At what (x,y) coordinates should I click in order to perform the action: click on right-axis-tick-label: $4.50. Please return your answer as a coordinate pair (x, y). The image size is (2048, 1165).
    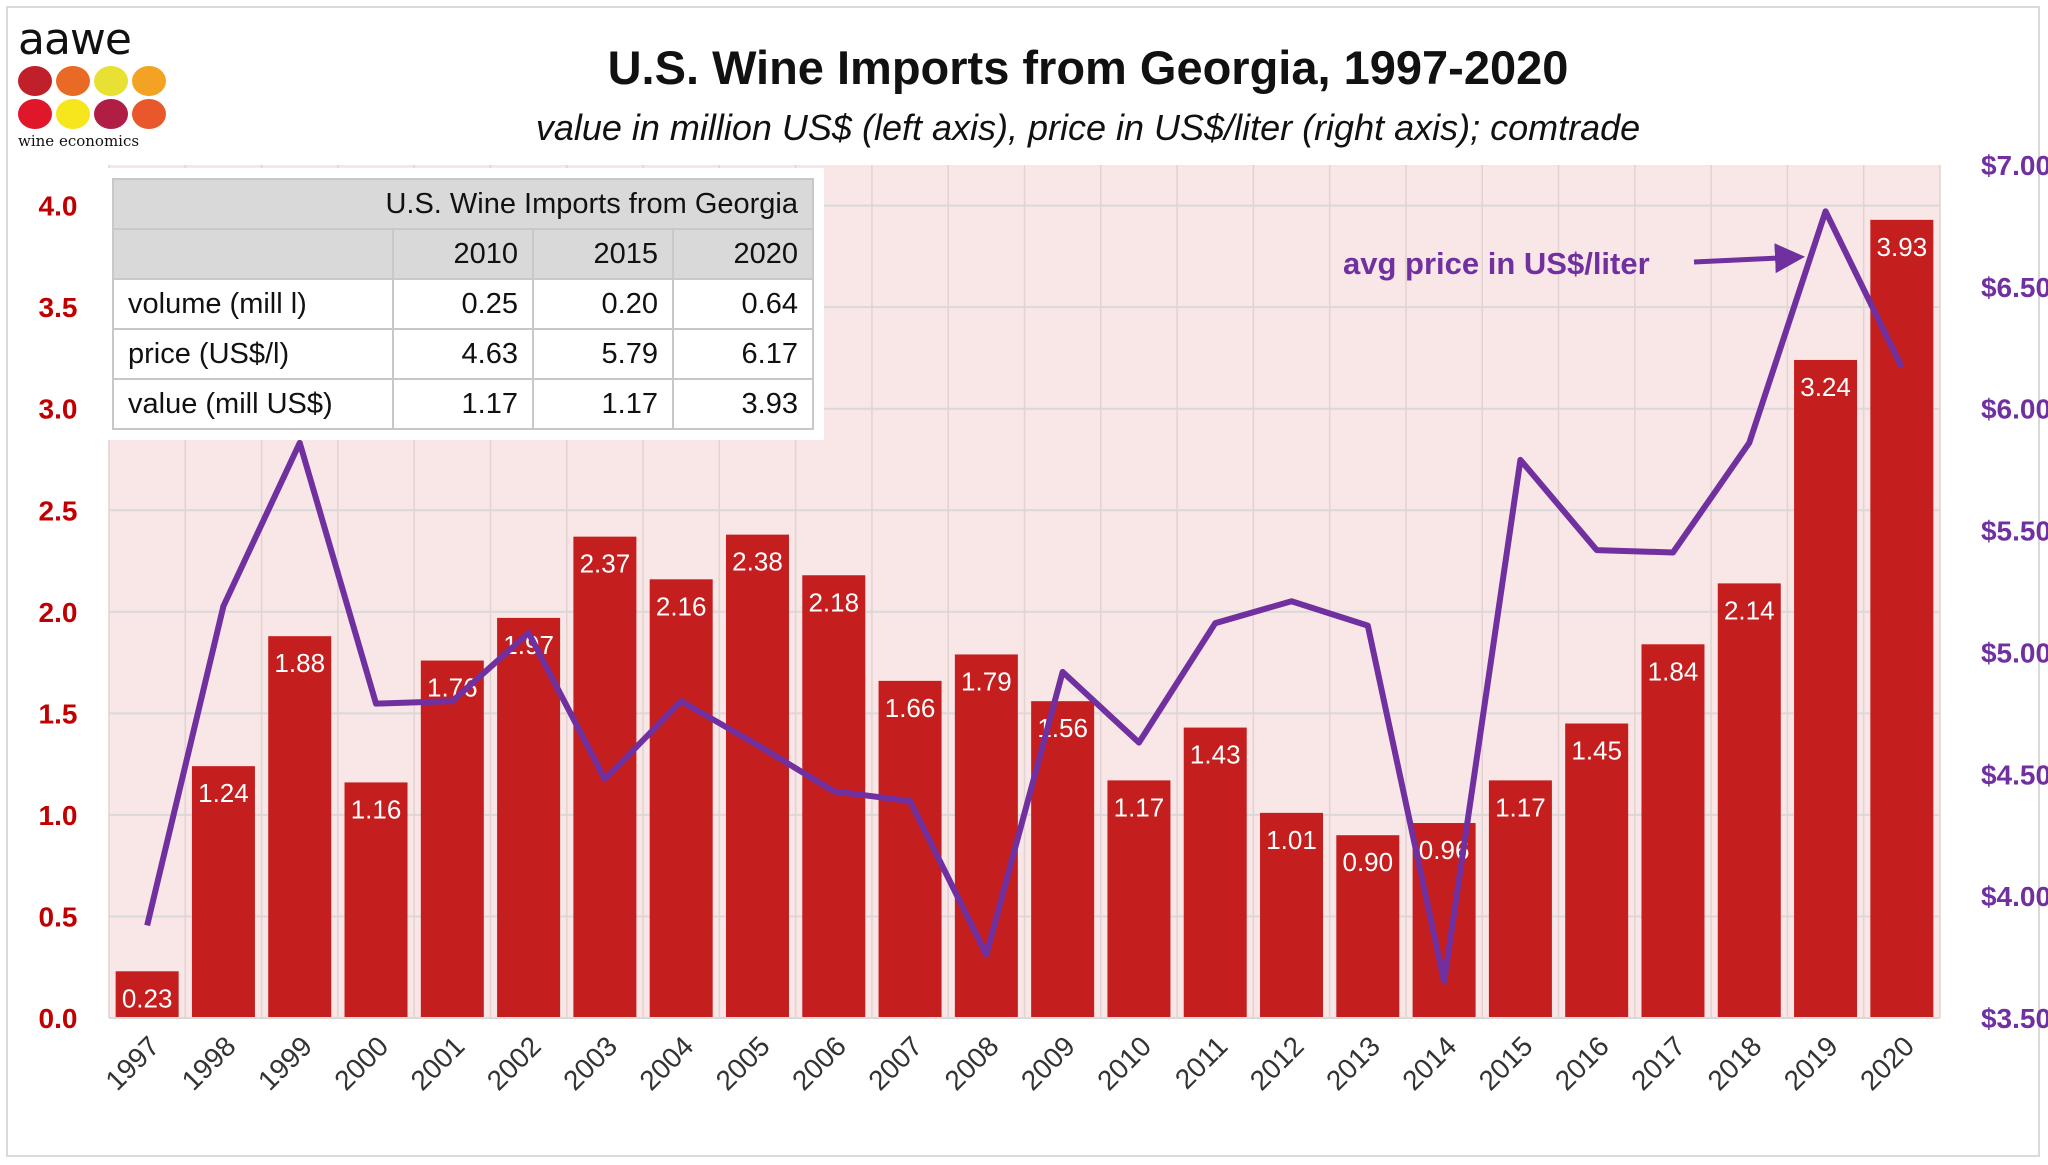
    Looking at the image, I should click on (2014, 774).